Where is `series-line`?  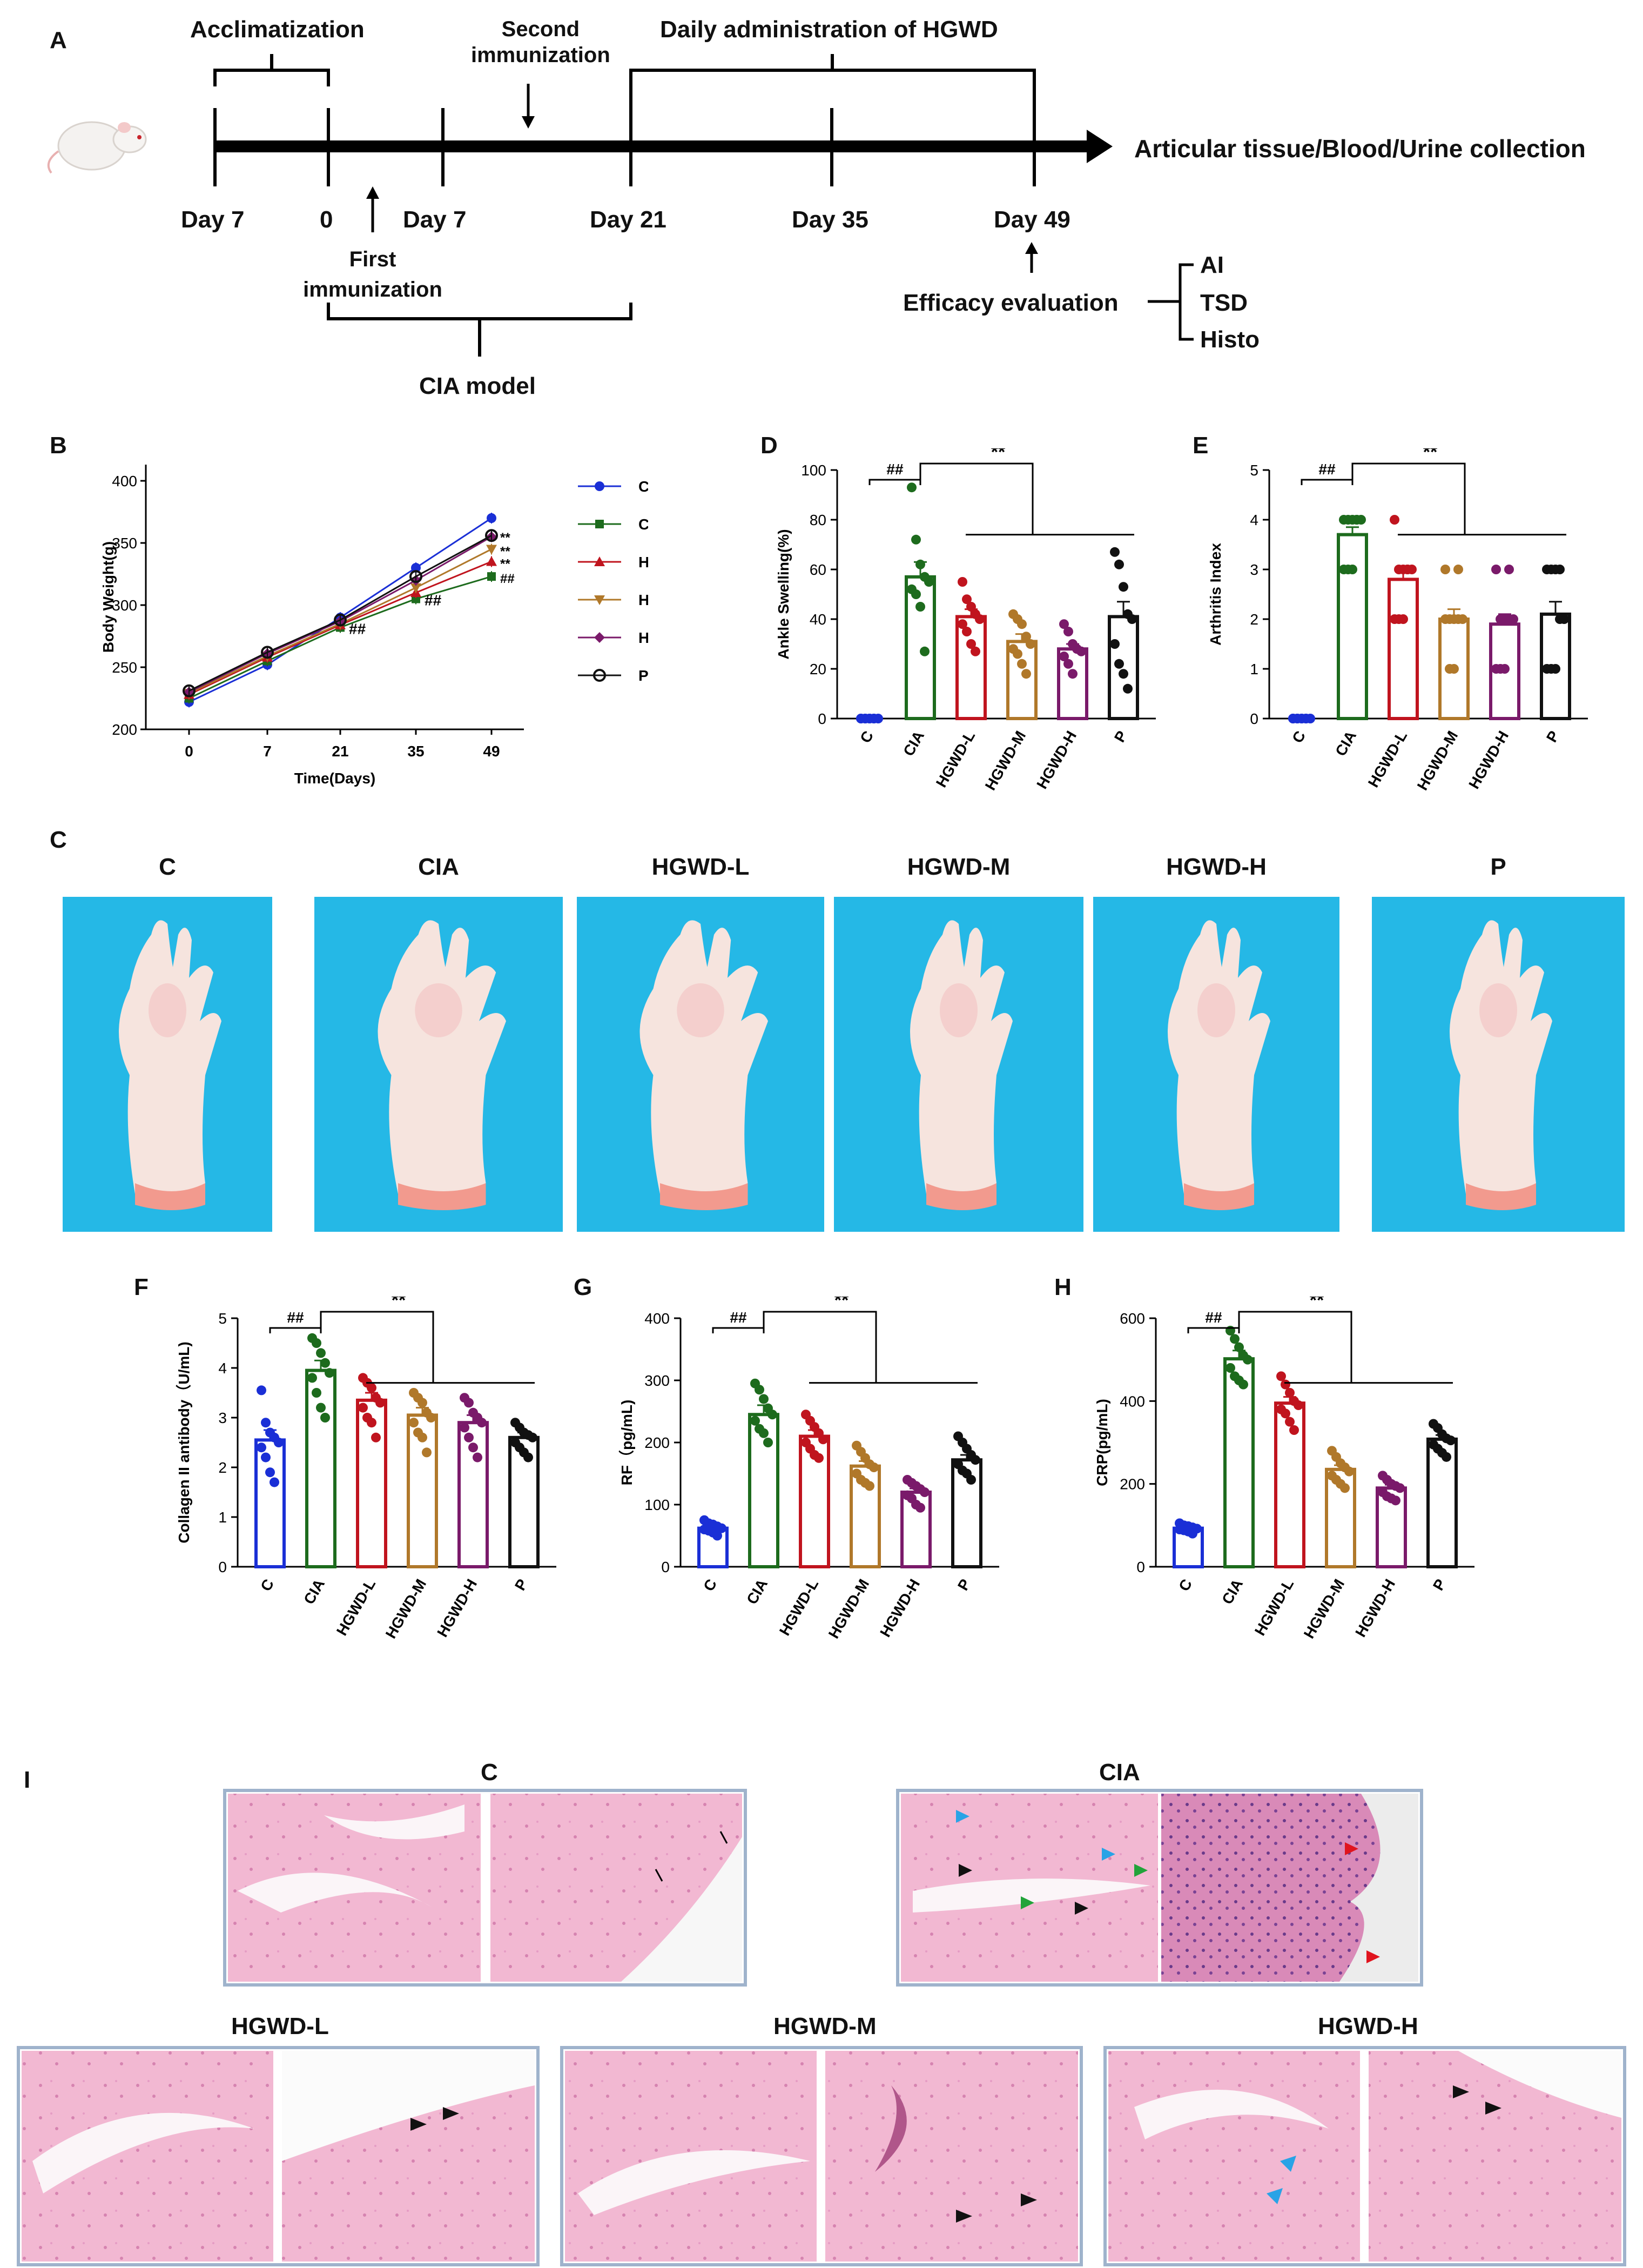 series-line is located at coordinates (340, 610).